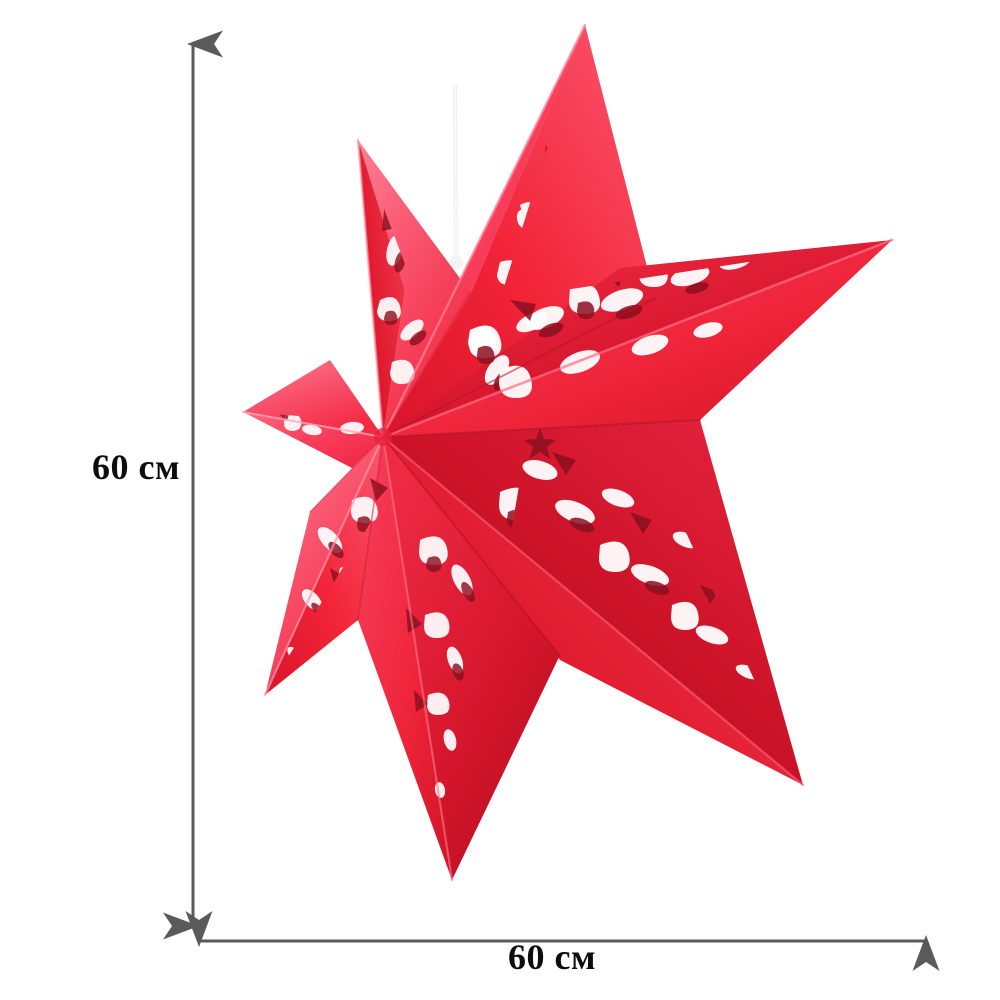 The height and width of the screenshot is (1000, 1000). I want to click on height-dimension-label: 60 см, so click(136, 467).